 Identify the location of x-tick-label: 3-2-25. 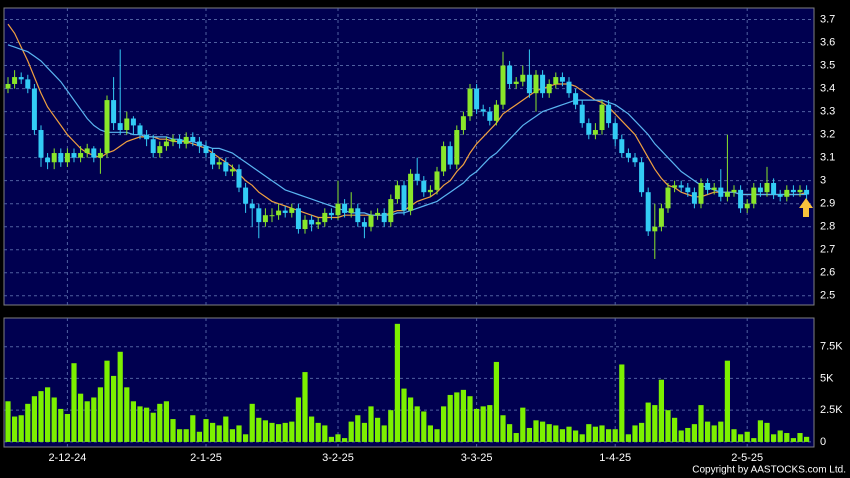
(338, 458).